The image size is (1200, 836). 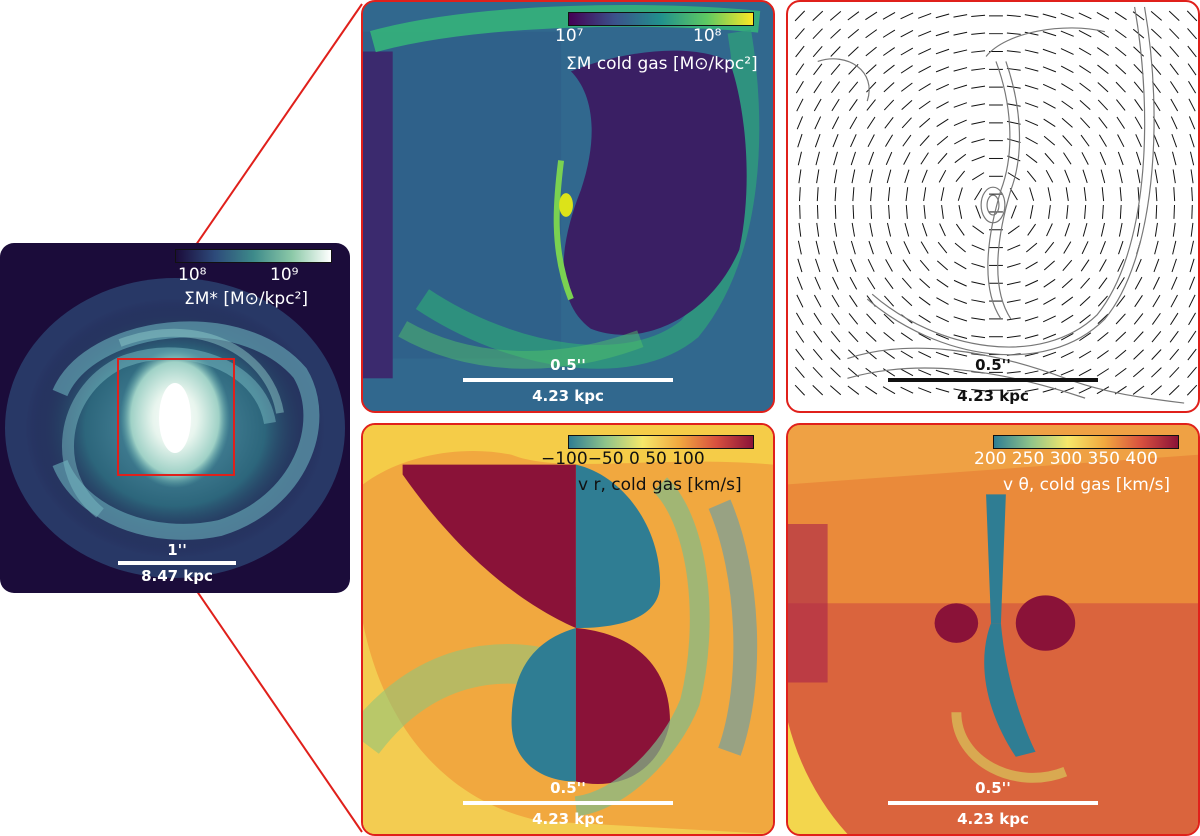 What do you see at coordinates (993, 819) in the screenshot?
I see `rotational-velocity-scale-distance: 4.23 kpc` at bounding box center [993, 819].